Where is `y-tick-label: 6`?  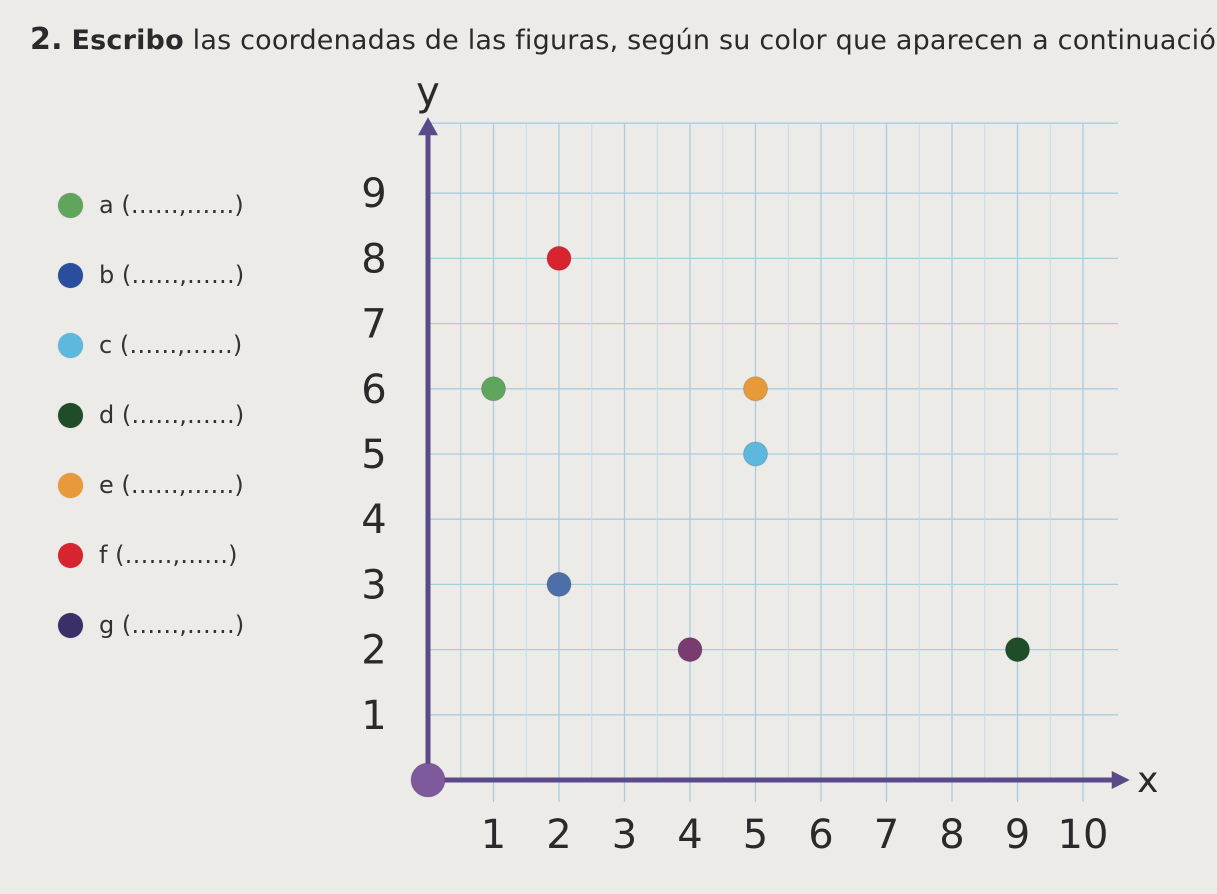
y-tick-label: 6 is located at coordinates (373, 390).